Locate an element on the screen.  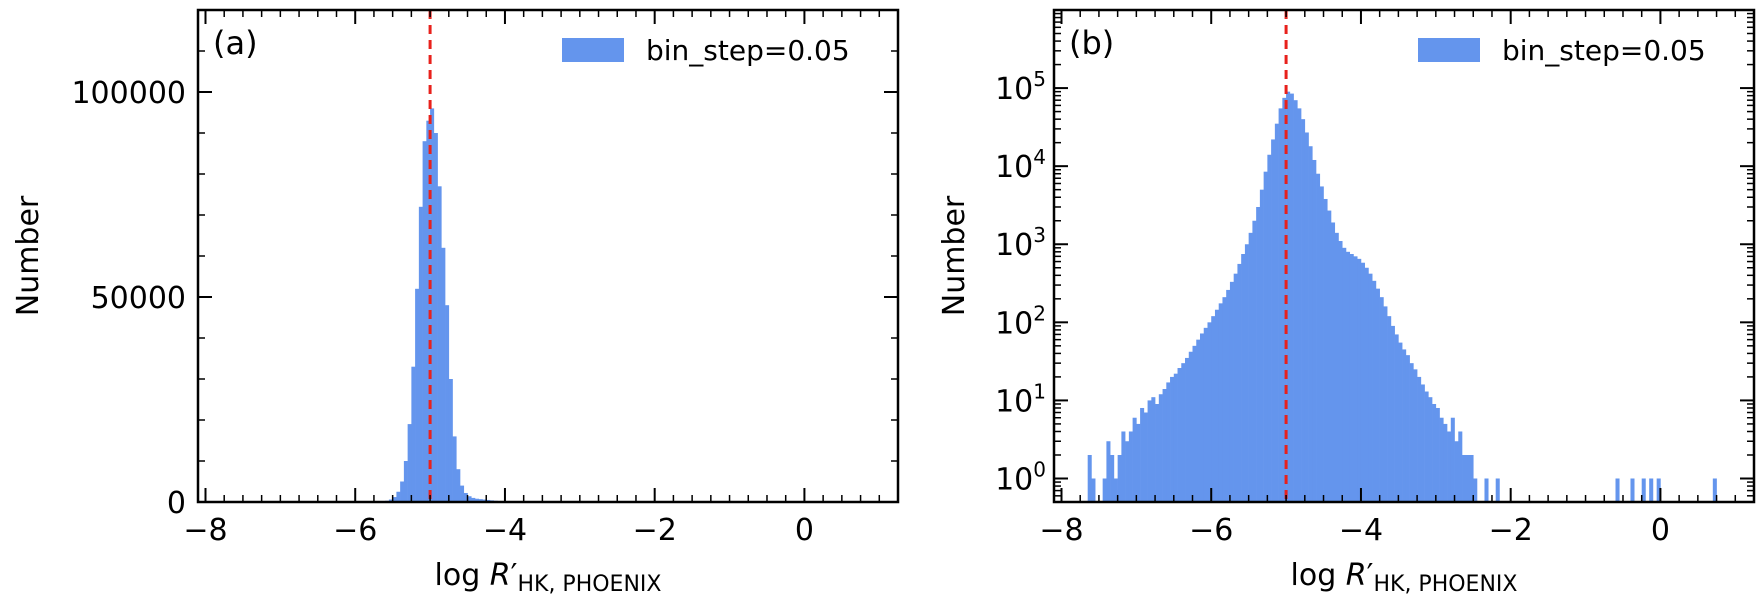
legend-a: bin_step=0.05 is located at coordinates (706, 50).